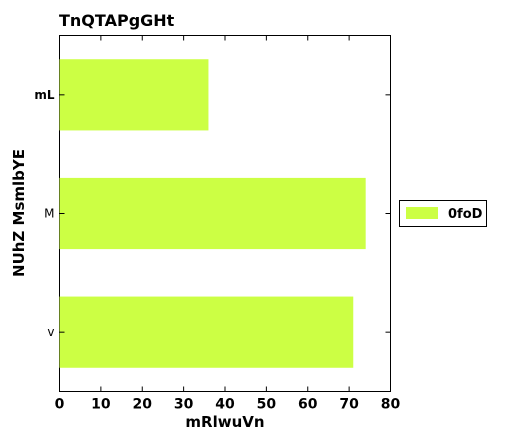 The image size is (518, 444). What do you see at coordinates (134, 95) in the screenshot?
I see `bar-mL` at bounding box center [134, 95].